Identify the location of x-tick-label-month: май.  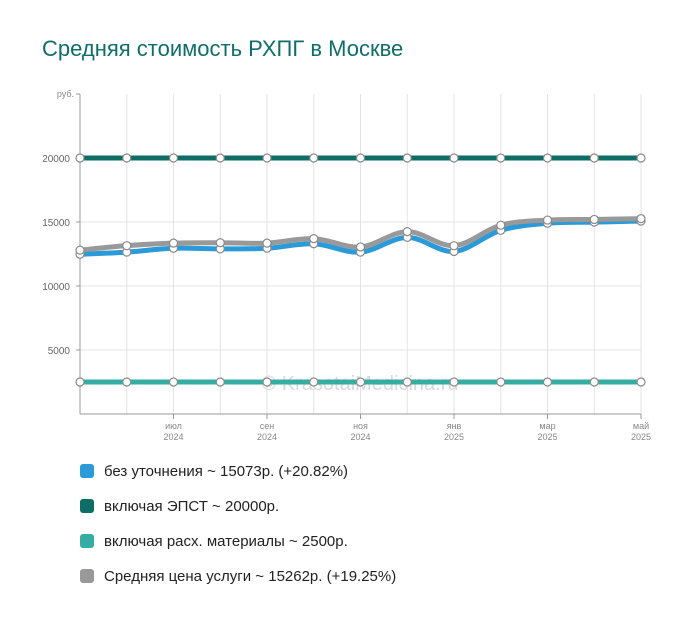
(641, 426).